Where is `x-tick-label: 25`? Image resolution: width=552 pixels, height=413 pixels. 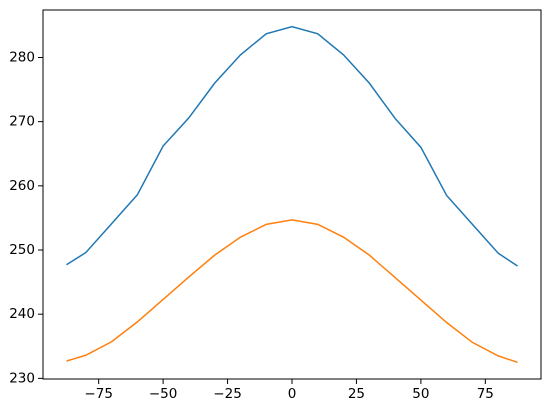
x-tick-label: 25 is located at coordinates (356, 394).